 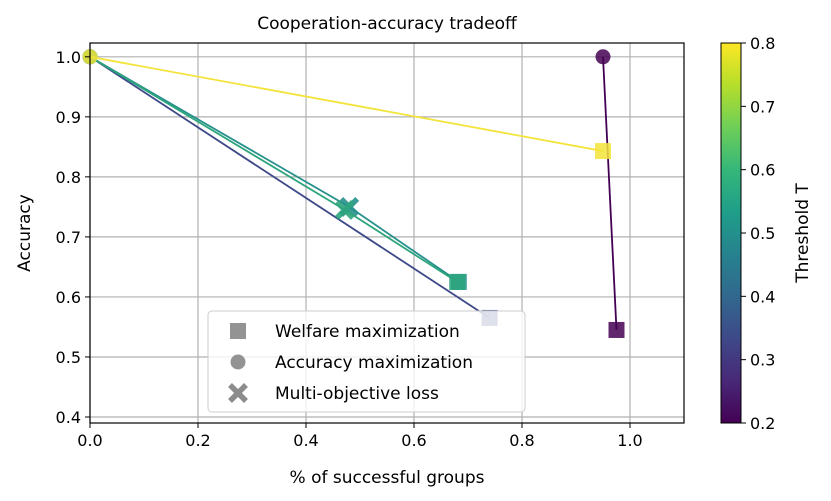 I want to click on x-tick-label: 0.4, so click(x=305, y=440).